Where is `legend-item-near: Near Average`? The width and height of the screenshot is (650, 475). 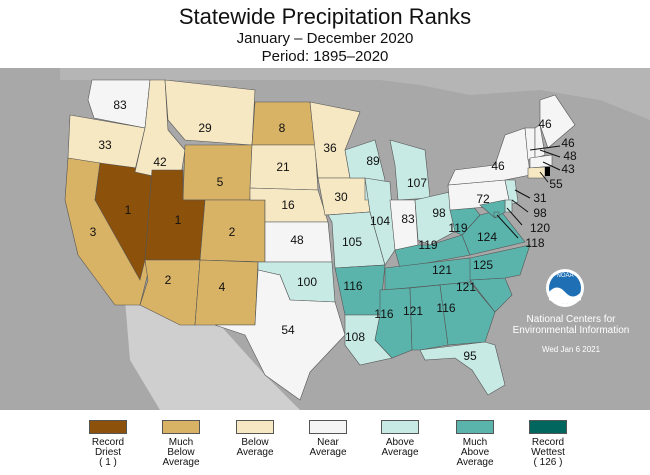 legend-item-near: Near Average is located at coordinates (328, 439).